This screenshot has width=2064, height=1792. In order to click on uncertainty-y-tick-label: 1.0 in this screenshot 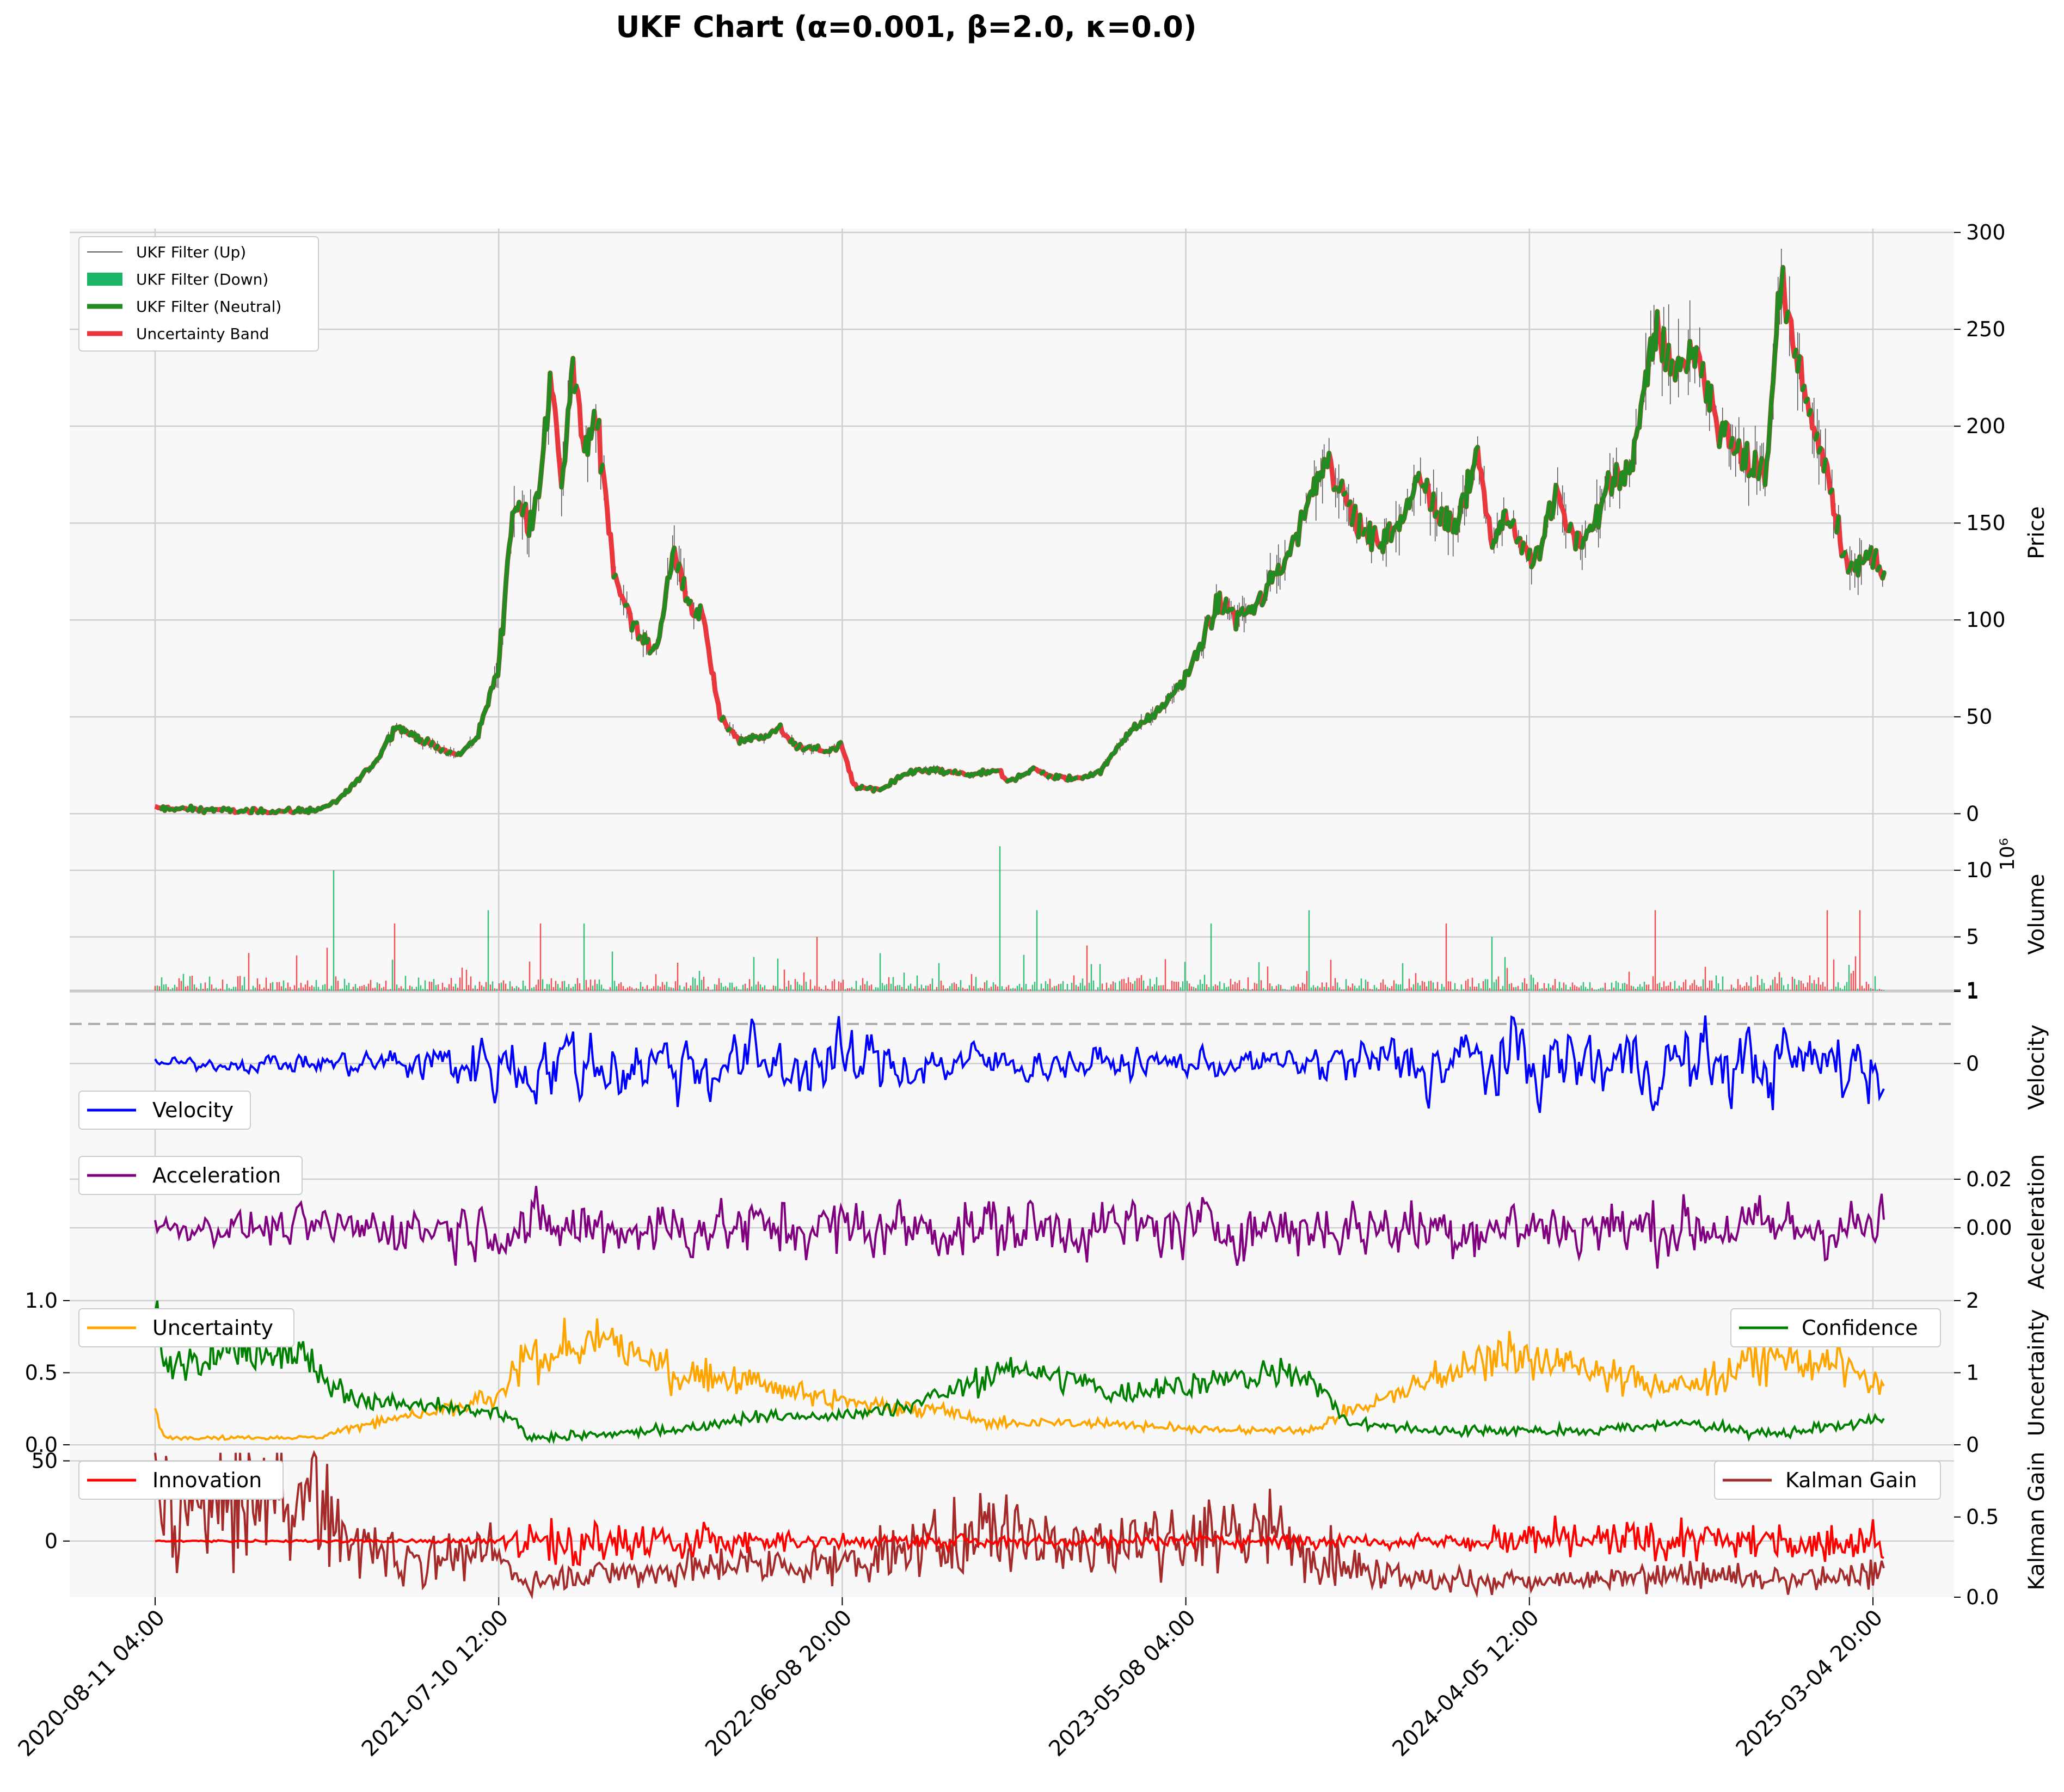, I will do `click(41, 1301)`.